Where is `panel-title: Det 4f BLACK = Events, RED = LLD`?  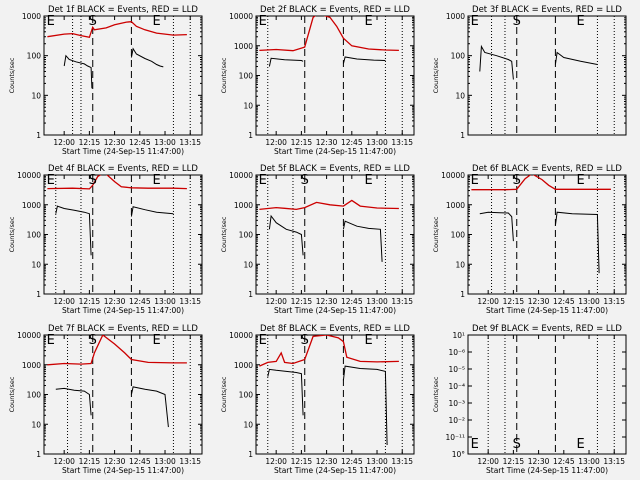 panel-title: Det 4f BLACK = Events, RED = LLD is located at coordinates (123, 169).